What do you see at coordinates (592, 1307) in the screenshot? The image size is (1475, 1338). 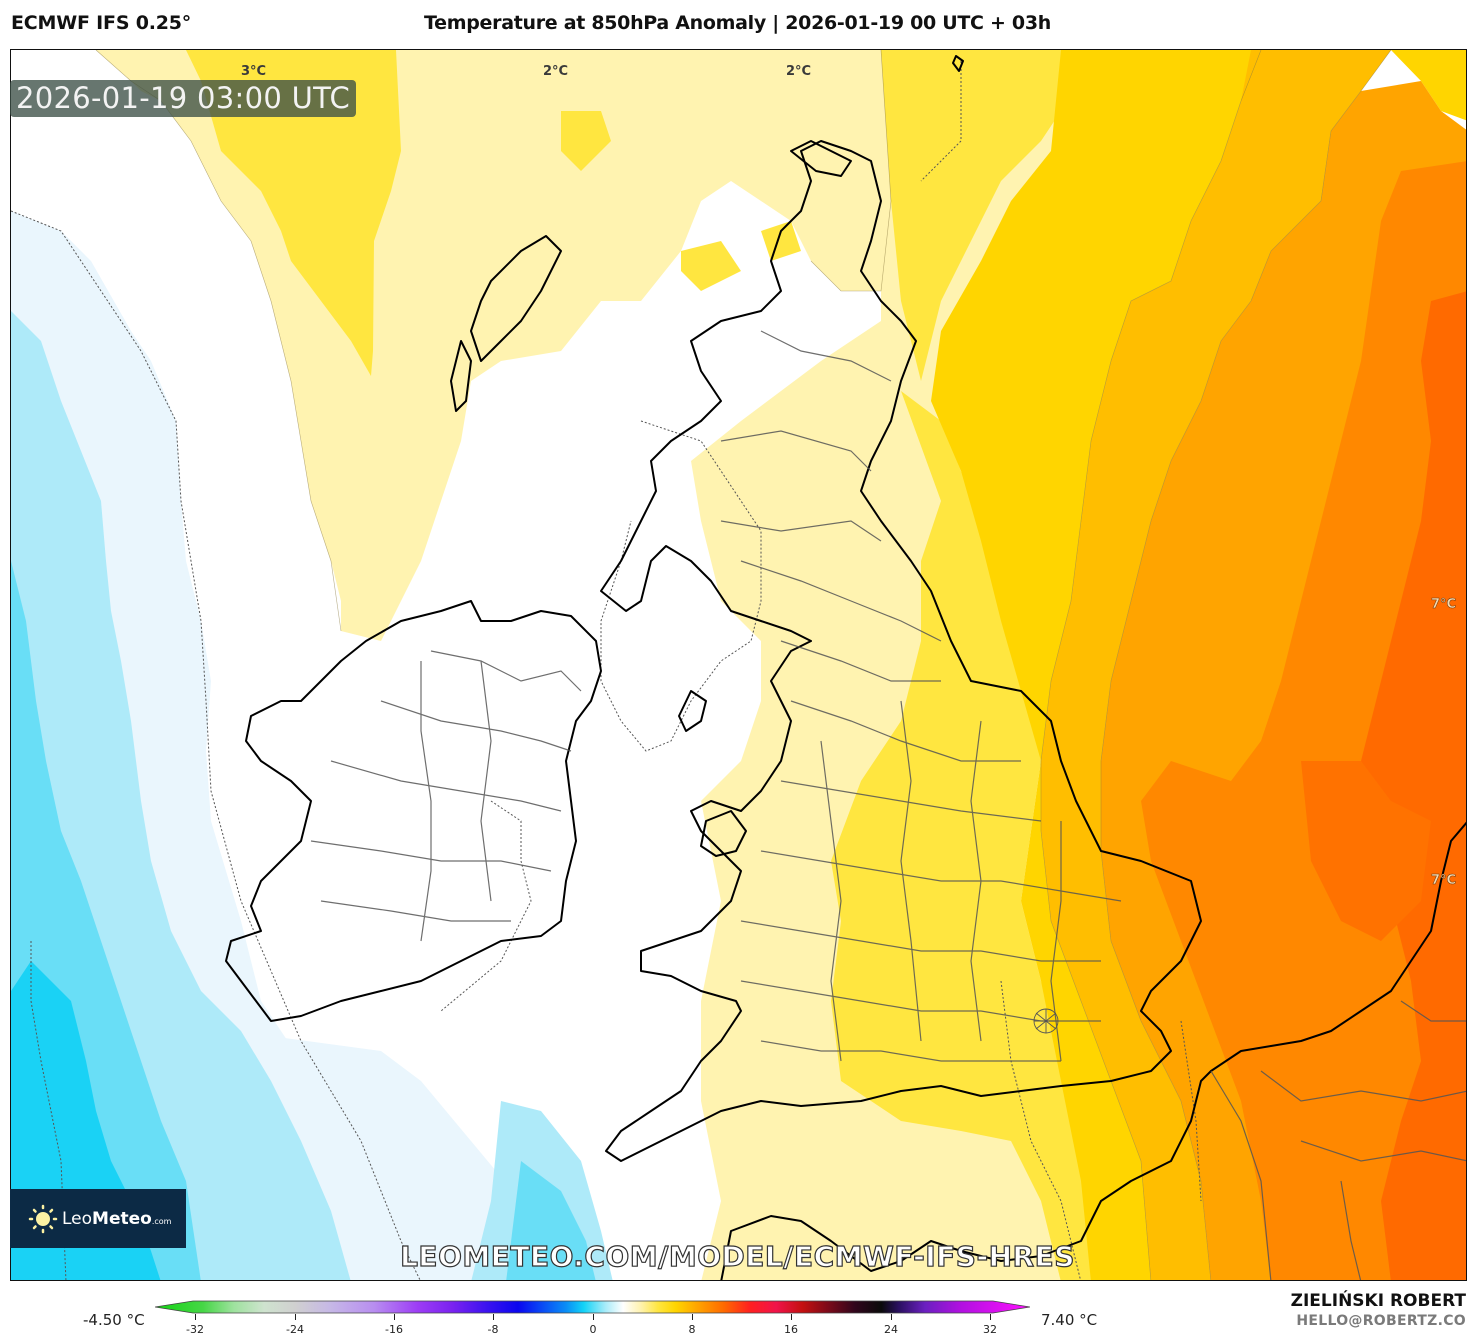 I see `colorbar` at bounding box center [592, 1307].